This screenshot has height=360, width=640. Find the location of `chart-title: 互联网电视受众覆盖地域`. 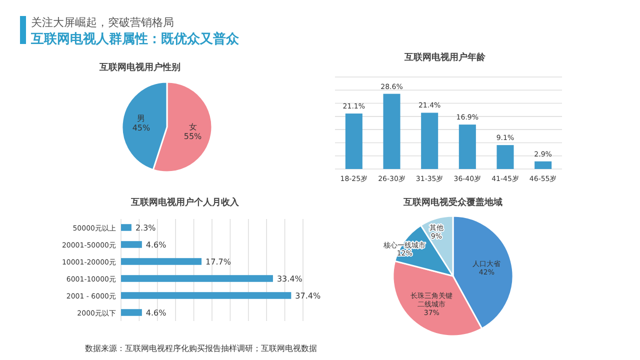

chart-title: 互联网电视受众覆盖地域 is located at coordinates (452, 202).